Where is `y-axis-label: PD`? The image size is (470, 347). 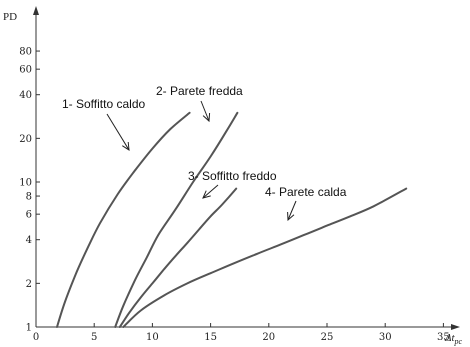
y-axis-label: PD is located at coordinates (10, 17).